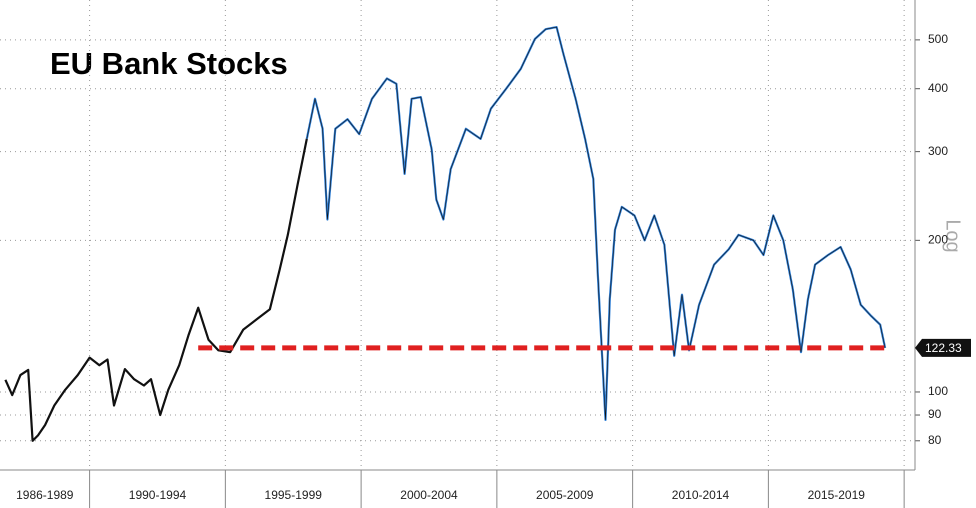  Describe the element at coordinates (935, 440) in the screenshot. I see `y-tick-label: 80` at that location.